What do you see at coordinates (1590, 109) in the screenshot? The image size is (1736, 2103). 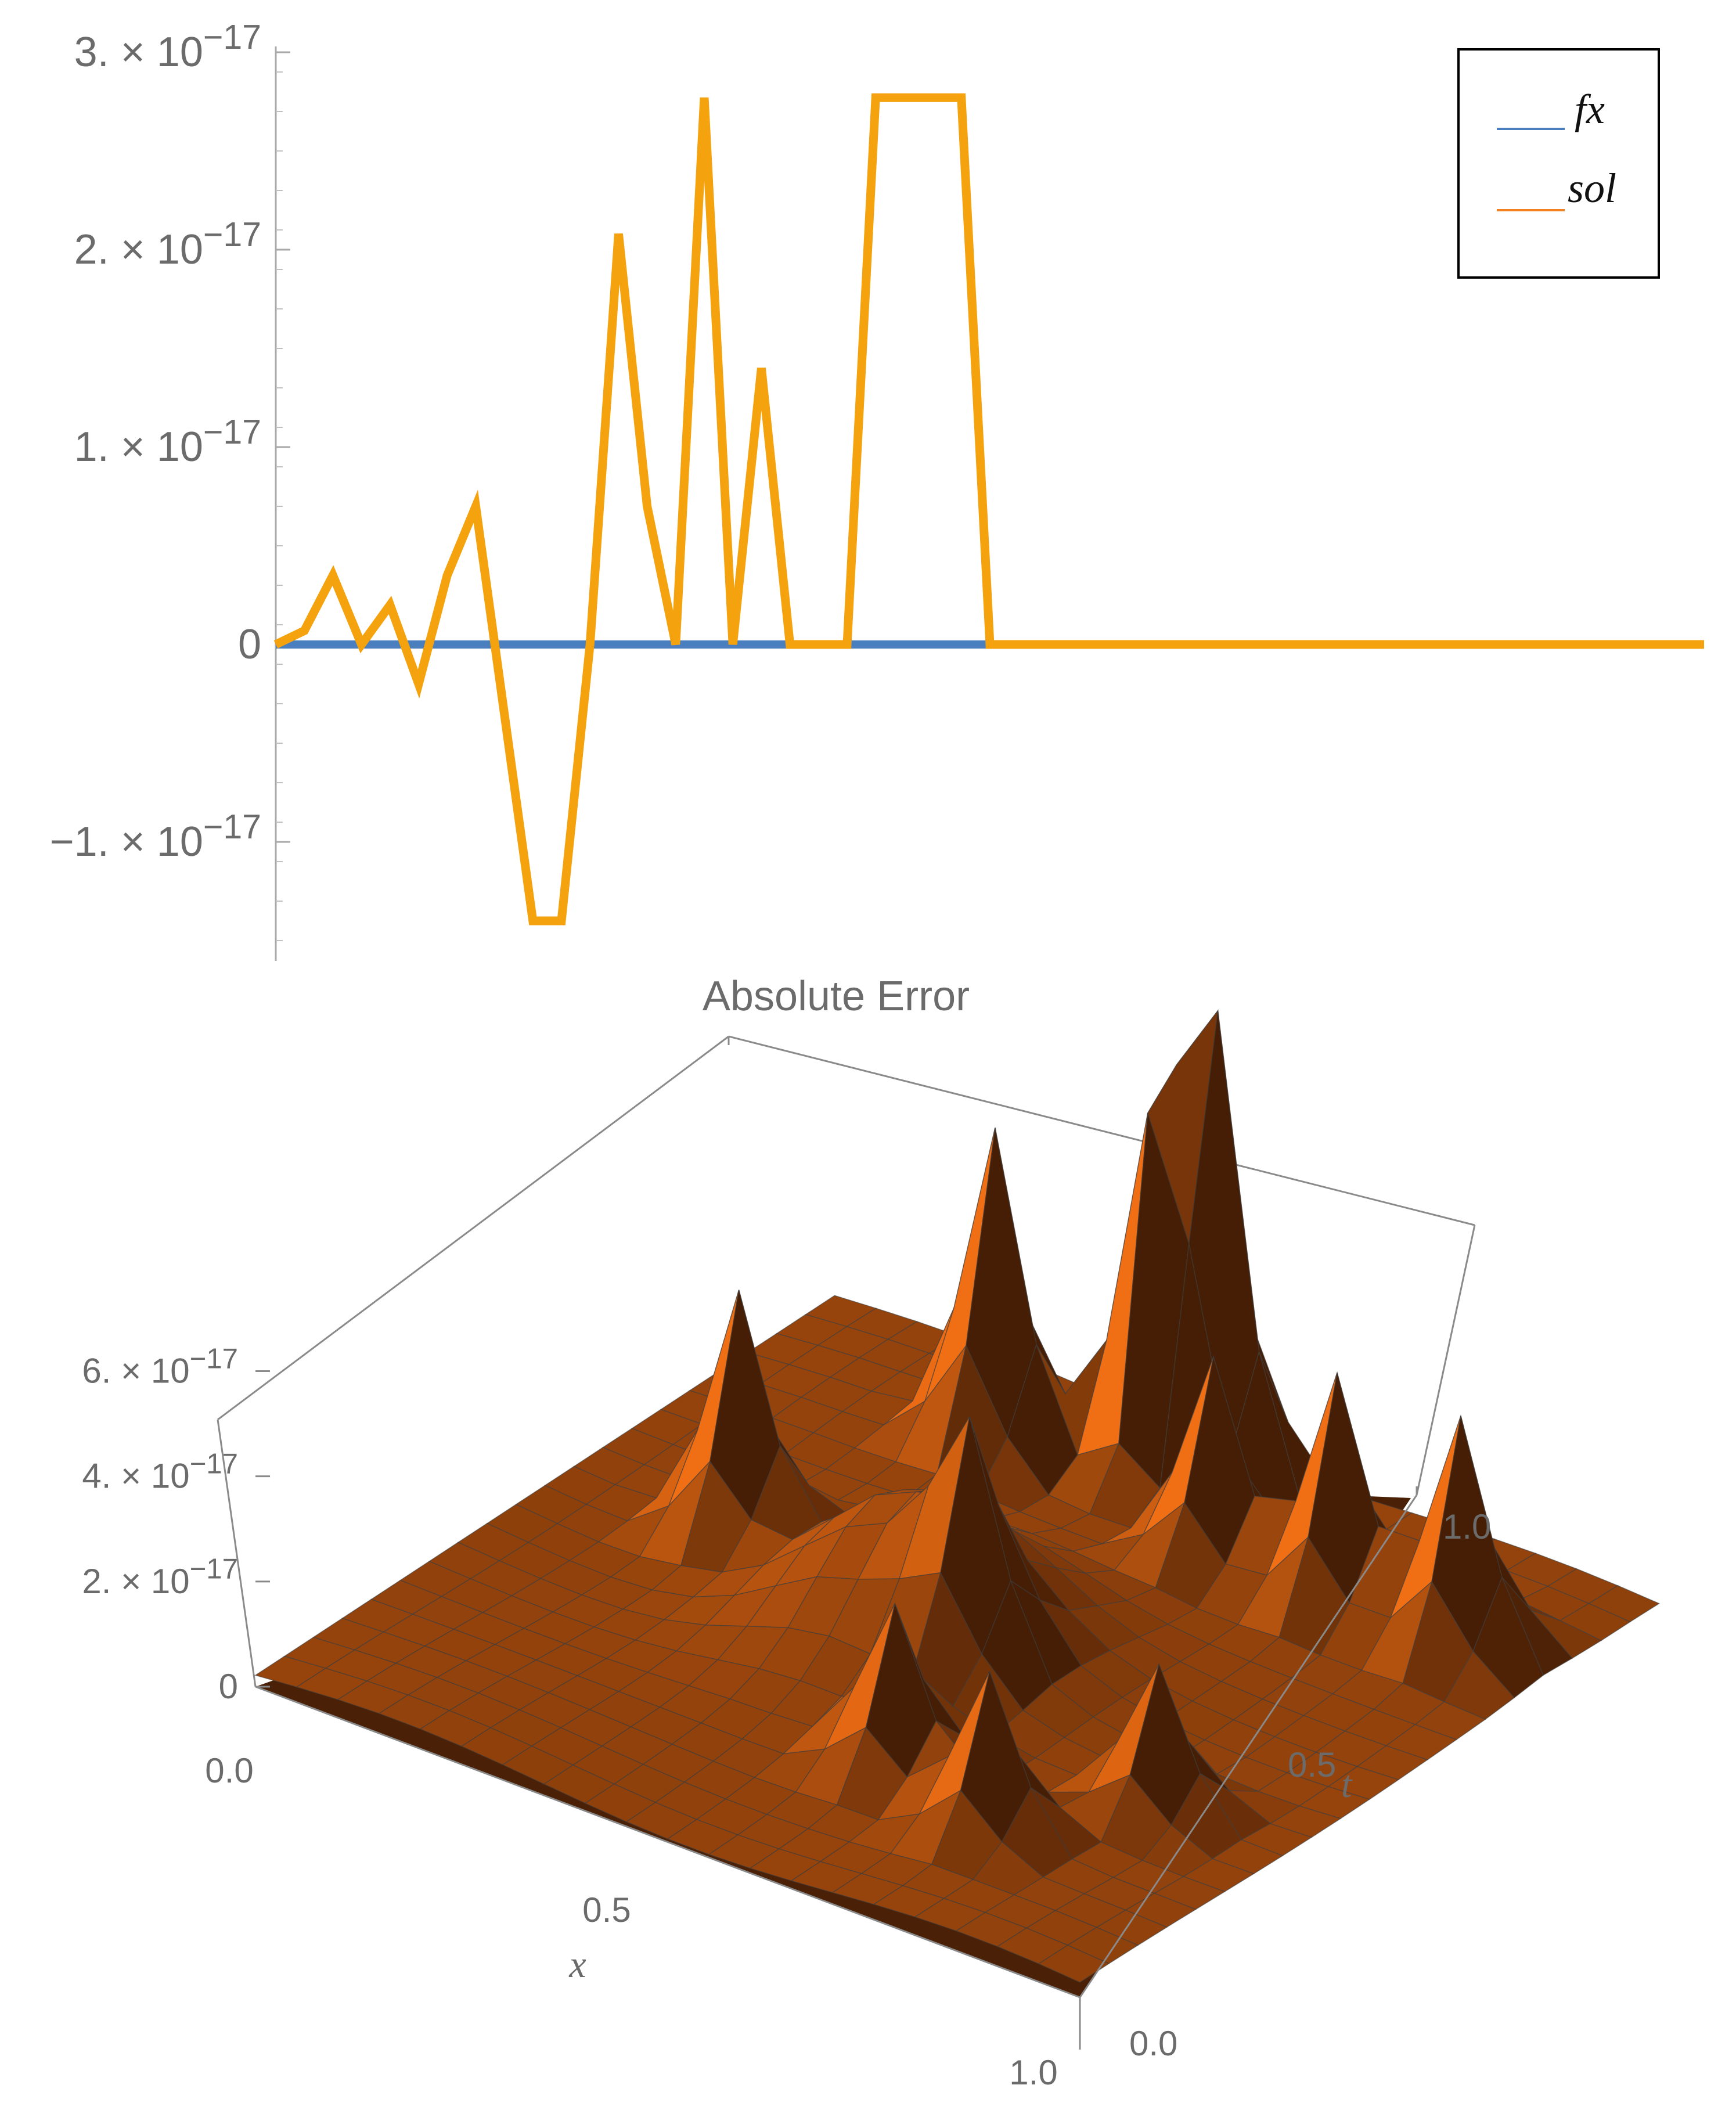 I see `legend-label-fx: fx` at bounding box center [1590, 109].